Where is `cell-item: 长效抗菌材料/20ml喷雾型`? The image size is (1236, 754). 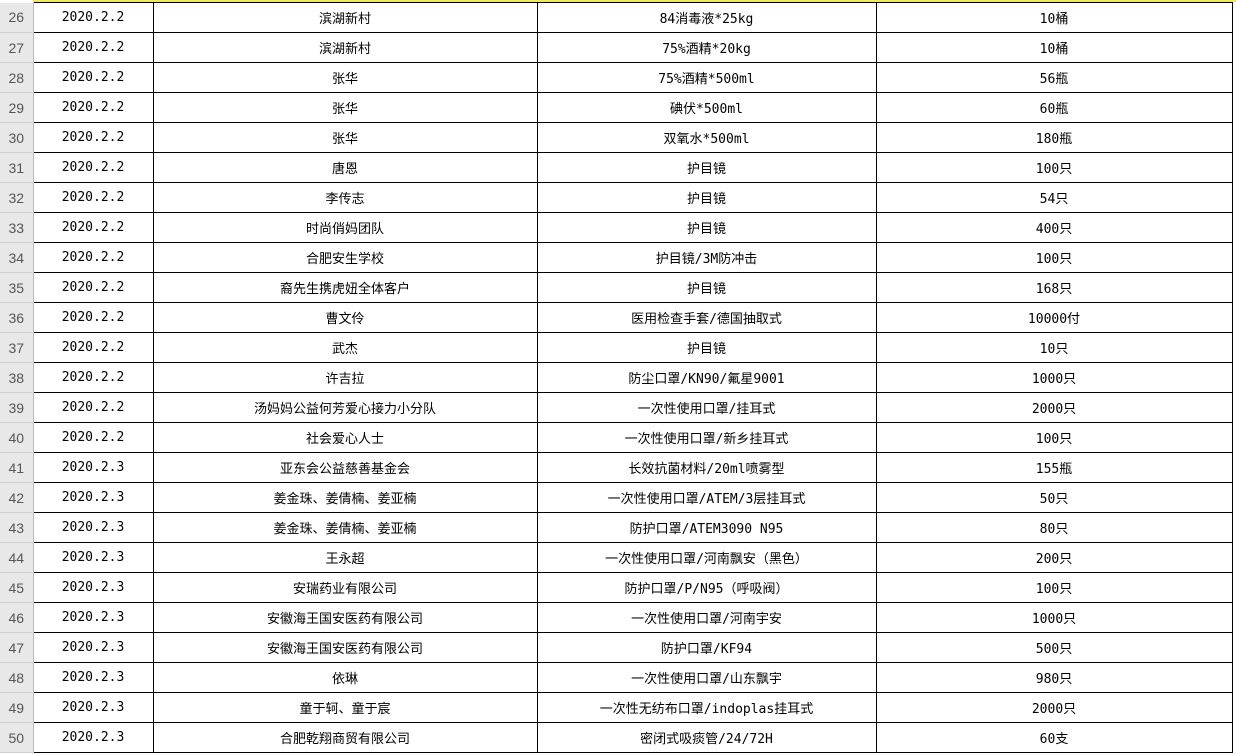
cell-item: 长效抗菌材料/20ml喷雾型 is located at coordinates (706, 467).